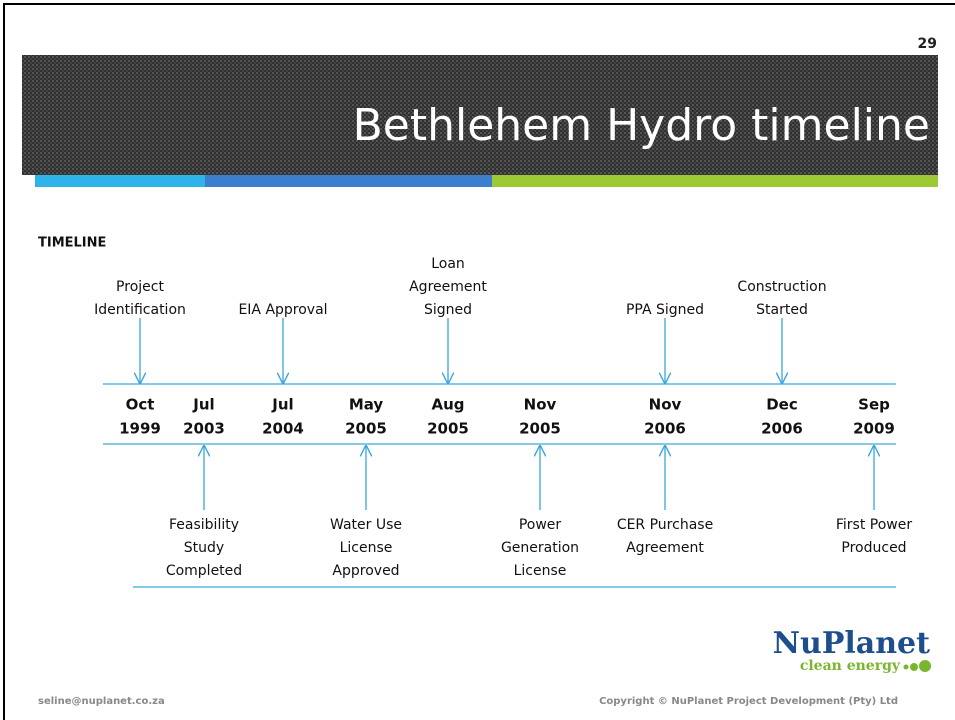 Image resolution: width=955 pixels, height=720 pixels. Describe the element at coordinates (641, 125) in the screenshot. I see `slide-title: Bethlehem Hydro timeline` at that location.